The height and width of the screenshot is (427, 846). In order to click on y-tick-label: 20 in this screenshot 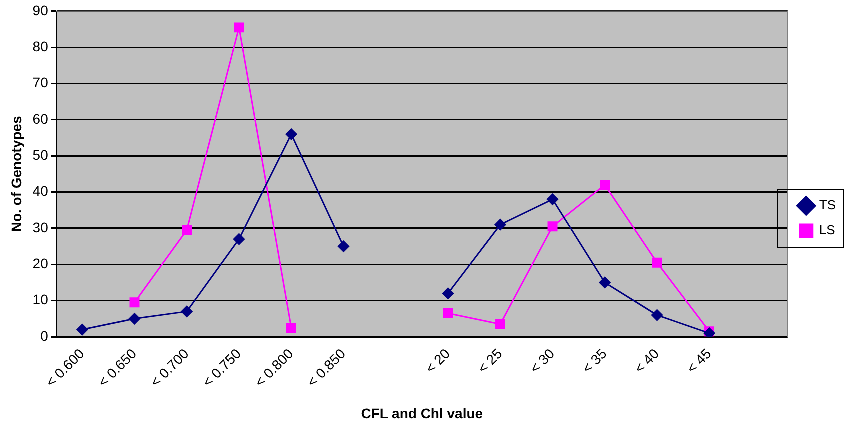, I will do `click(40, 264)`.